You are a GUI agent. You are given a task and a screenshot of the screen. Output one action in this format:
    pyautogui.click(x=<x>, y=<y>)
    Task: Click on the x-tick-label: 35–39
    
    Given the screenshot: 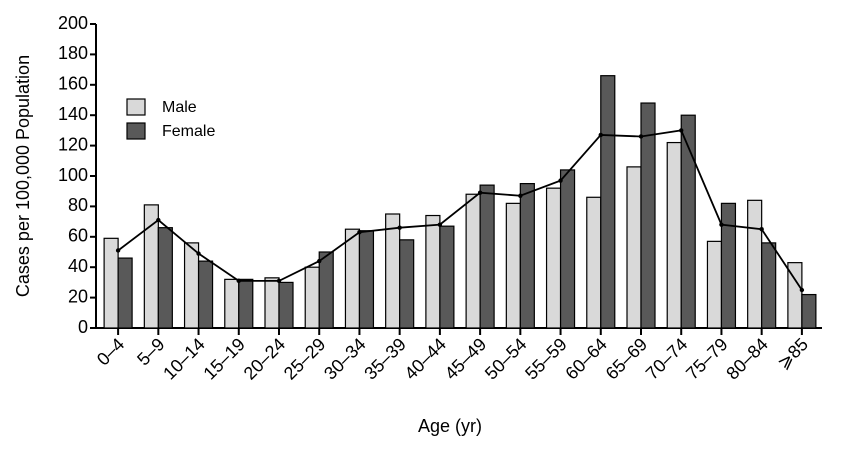 What is the action you would take?
    pyautogui.click(x=385, y=359)
    